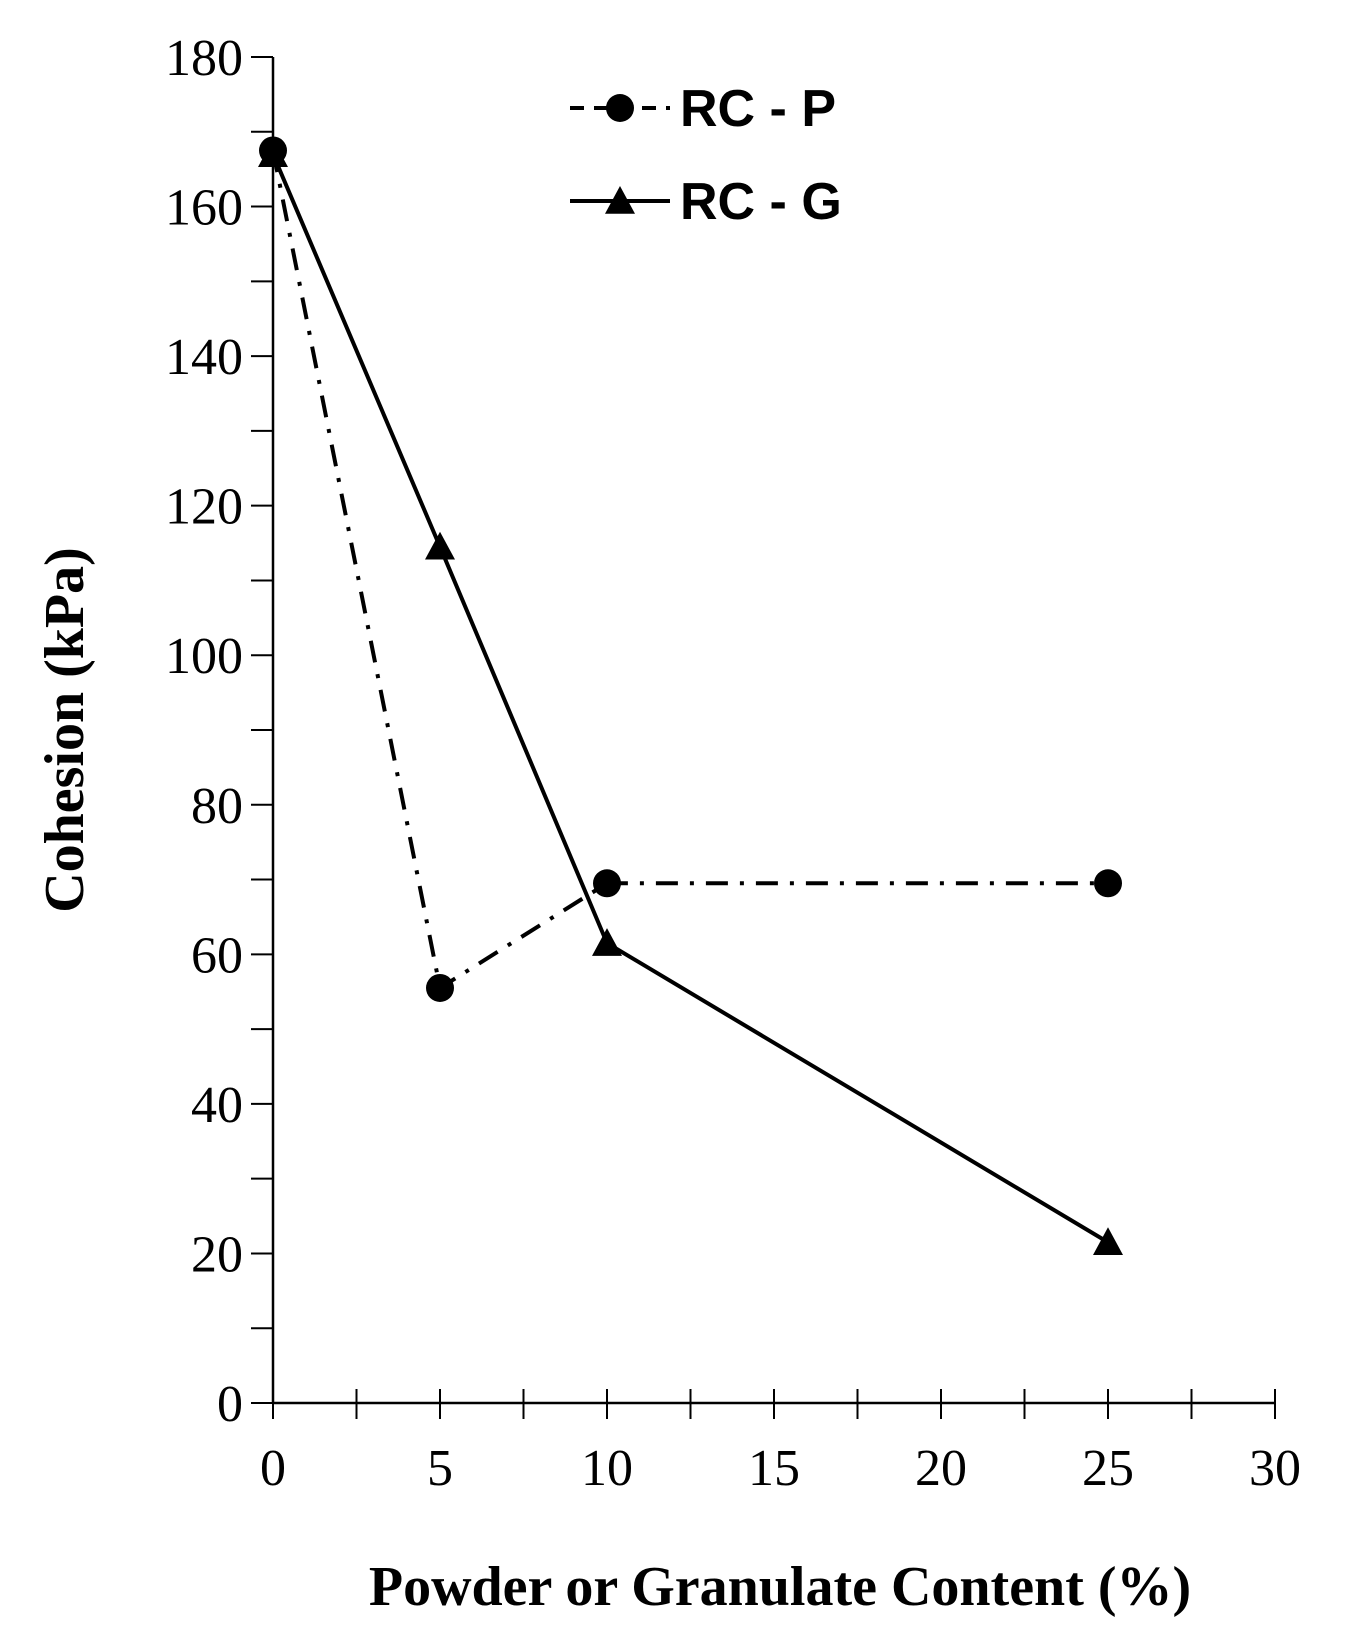  Describe the element at coordinates (1108, 1468) in the screenshot. I see `x-tick-label: 25` at that location.